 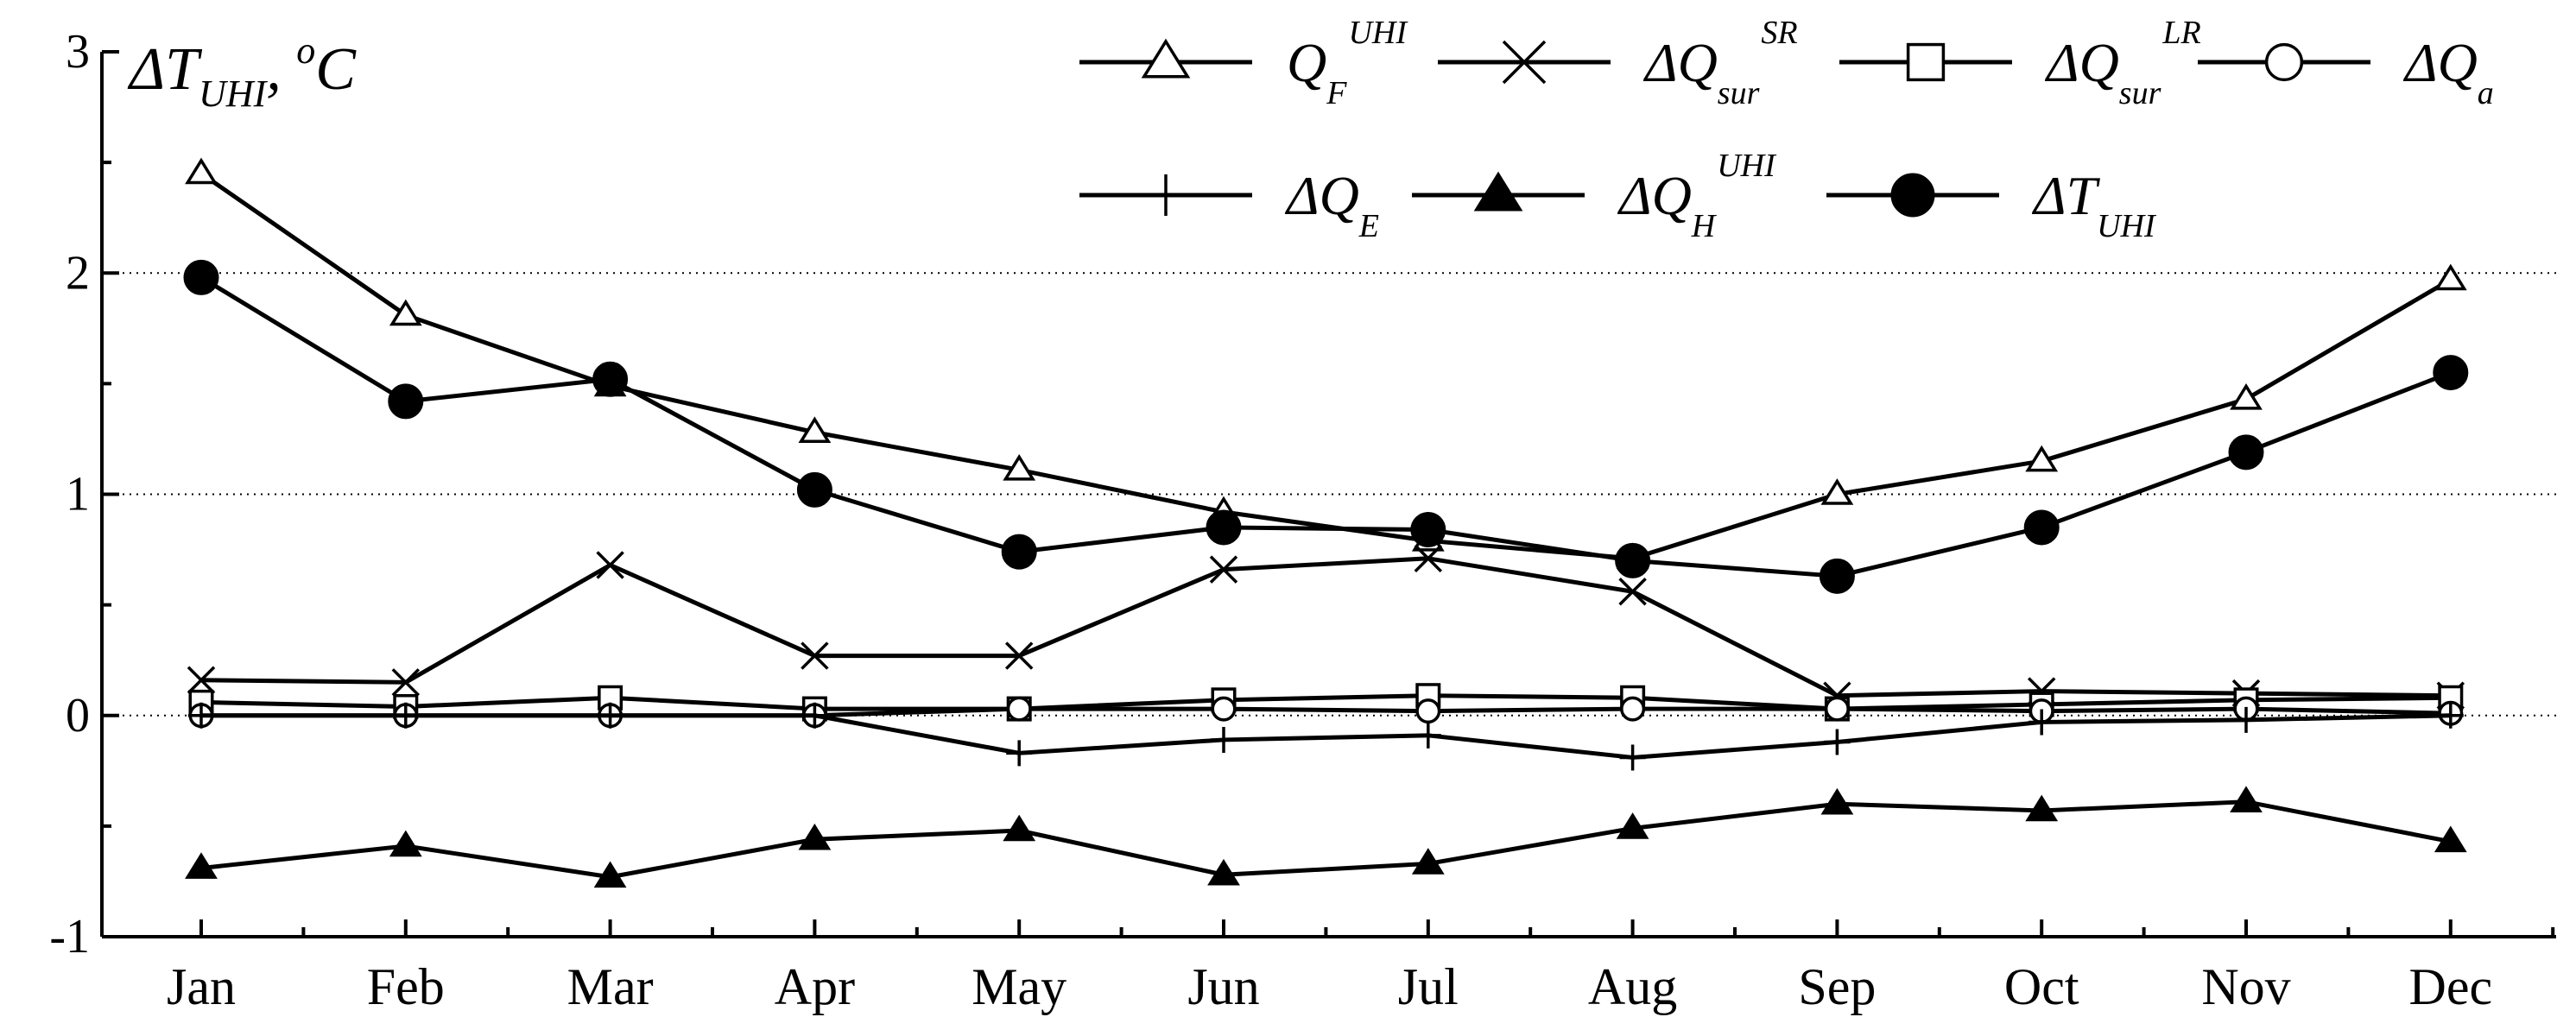 What do you see at coordinates (78, 494) in the screenshot?
I see `y-tick-label: 1` at bounding box center [78, 494].